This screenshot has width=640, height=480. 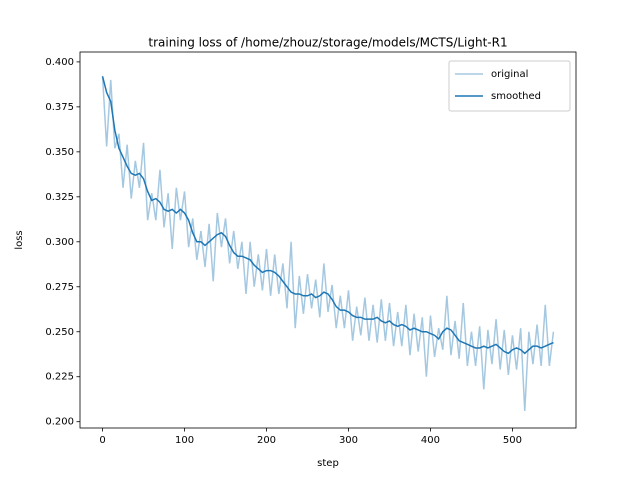 I want to click on y-tick-label: 0.225, so click(x=59, y=377).